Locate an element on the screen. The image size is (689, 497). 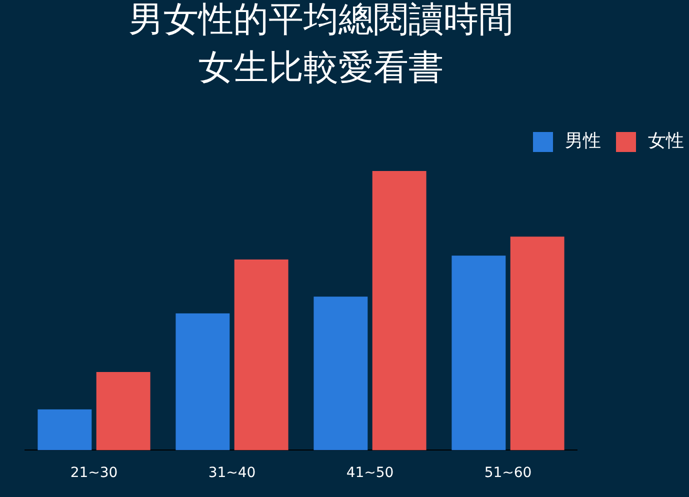
chart-subtitle: 女生比較愛看書 is located at coordinates (321, 68).